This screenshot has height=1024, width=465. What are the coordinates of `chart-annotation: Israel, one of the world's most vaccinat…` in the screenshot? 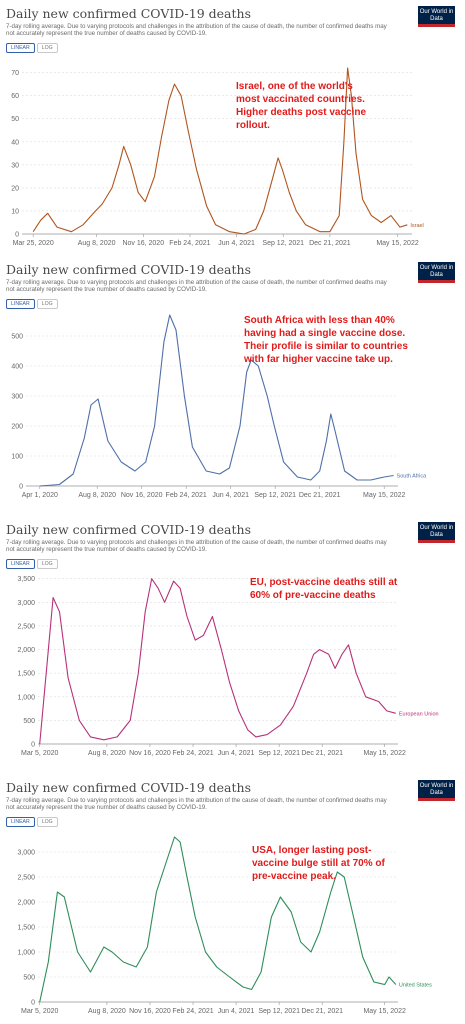 It's located at (301, 106).